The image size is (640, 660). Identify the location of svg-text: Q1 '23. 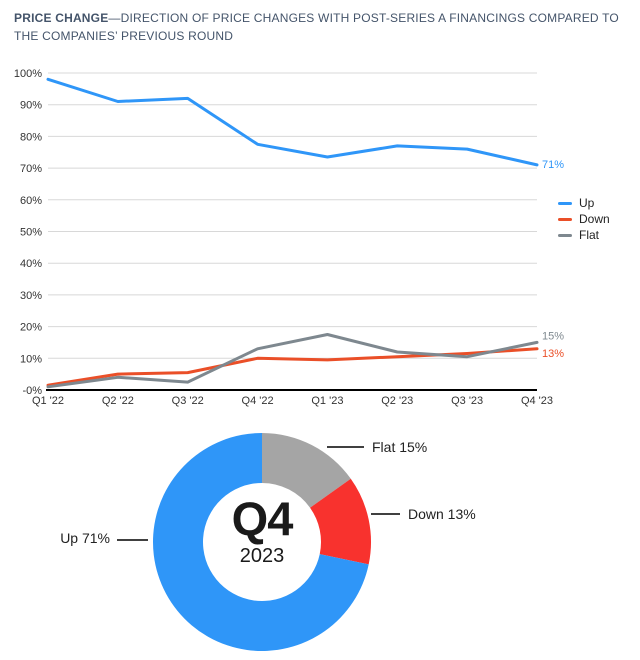
(327, 401).